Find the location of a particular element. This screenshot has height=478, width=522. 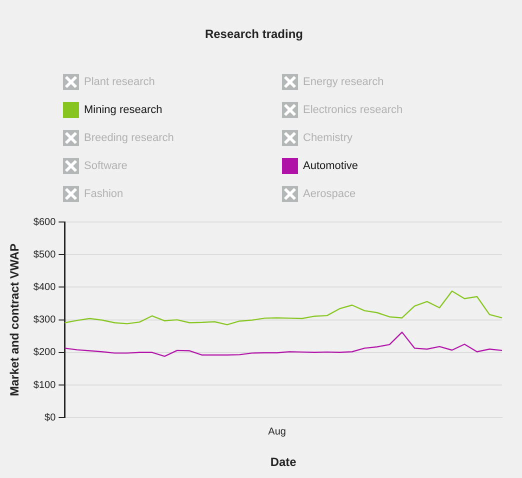

legend-label: Plant research is located at coordinates (119, 82).